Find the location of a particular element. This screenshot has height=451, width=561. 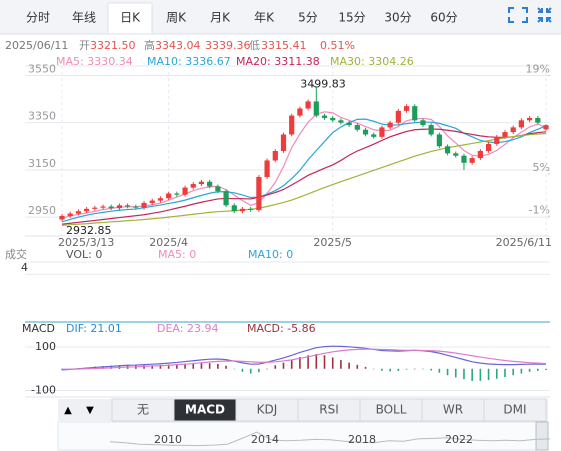

legend-entry: DEA: 23.94 is located at coordinates (187, 328).